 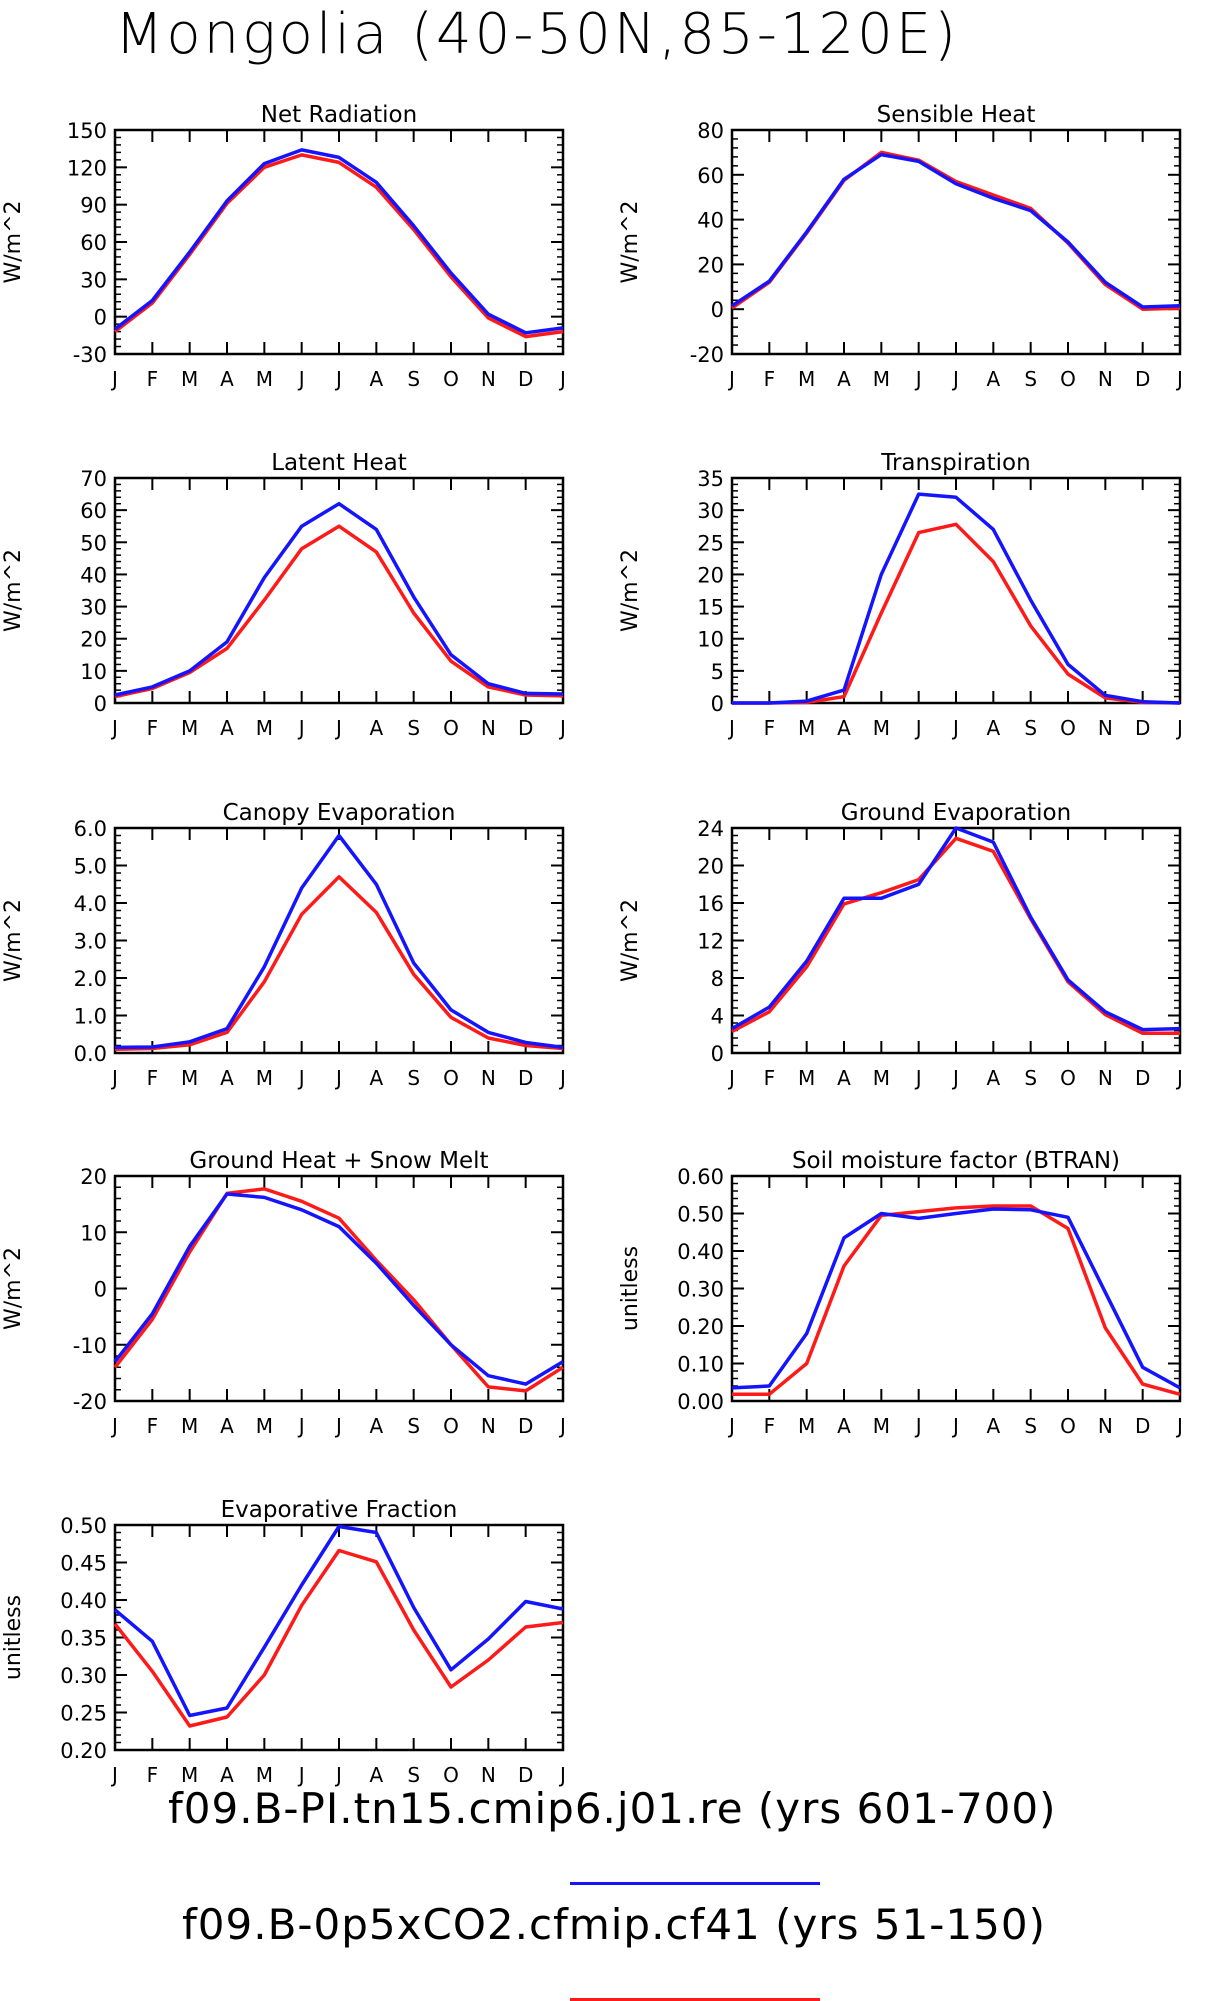 What do you see at coordinates (339, 813) in the screenshot?
I see `plot-title-5: Canopy Evaporation` at bounding box center [339, 813].